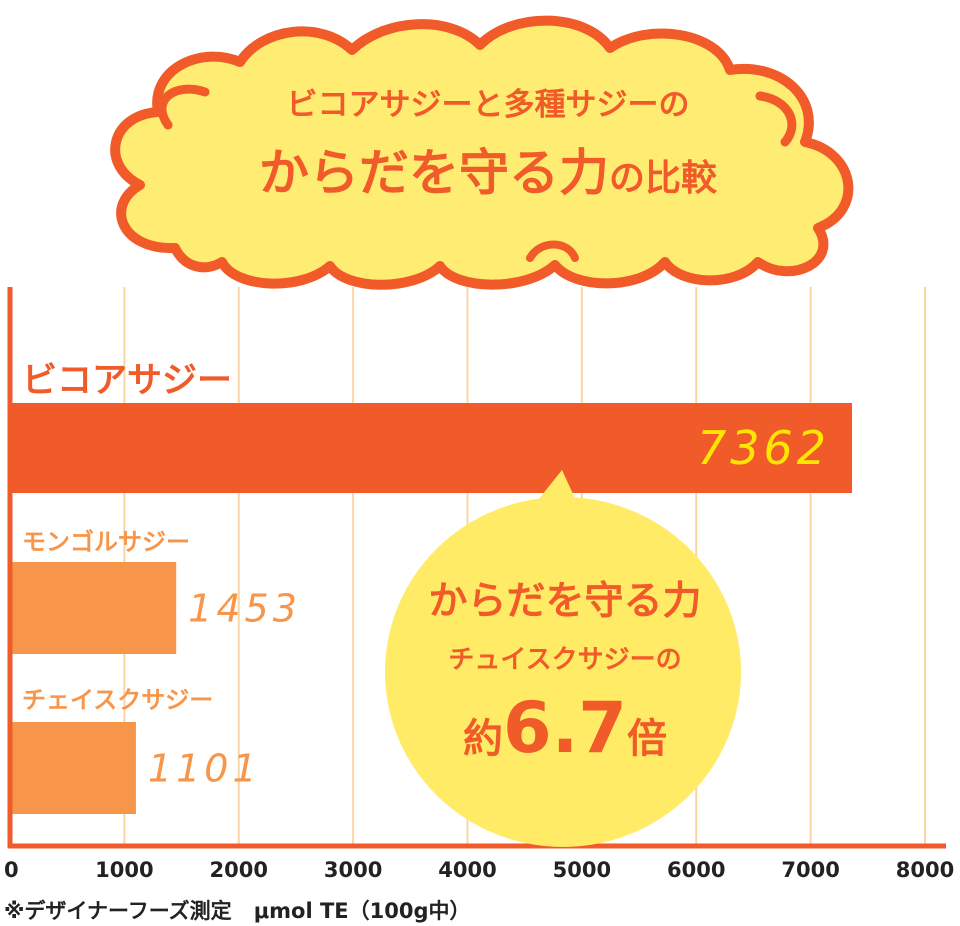  I want to click on callout-shape, so click(563, 672).